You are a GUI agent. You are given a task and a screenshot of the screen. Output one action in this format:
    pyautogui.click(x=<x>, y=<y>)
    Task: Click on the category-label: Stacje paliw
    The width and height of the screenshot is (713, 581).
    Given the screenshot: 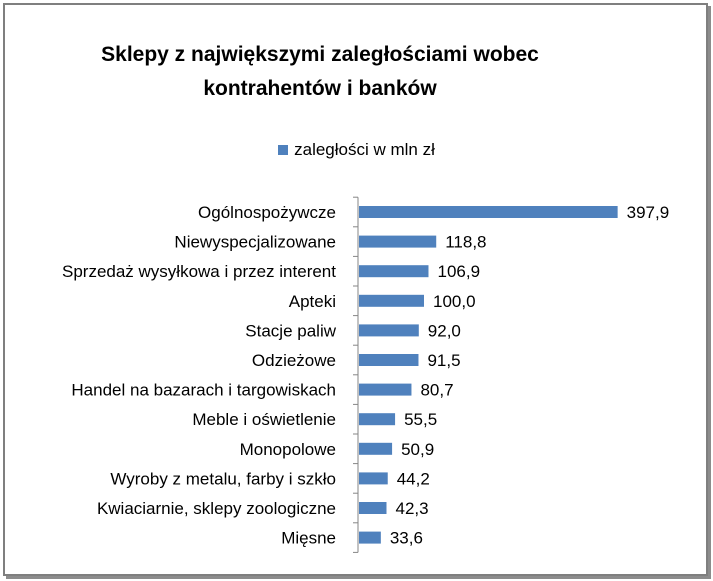 What is the action you would take?
    pyautogui.click(x=290, y=330)
    